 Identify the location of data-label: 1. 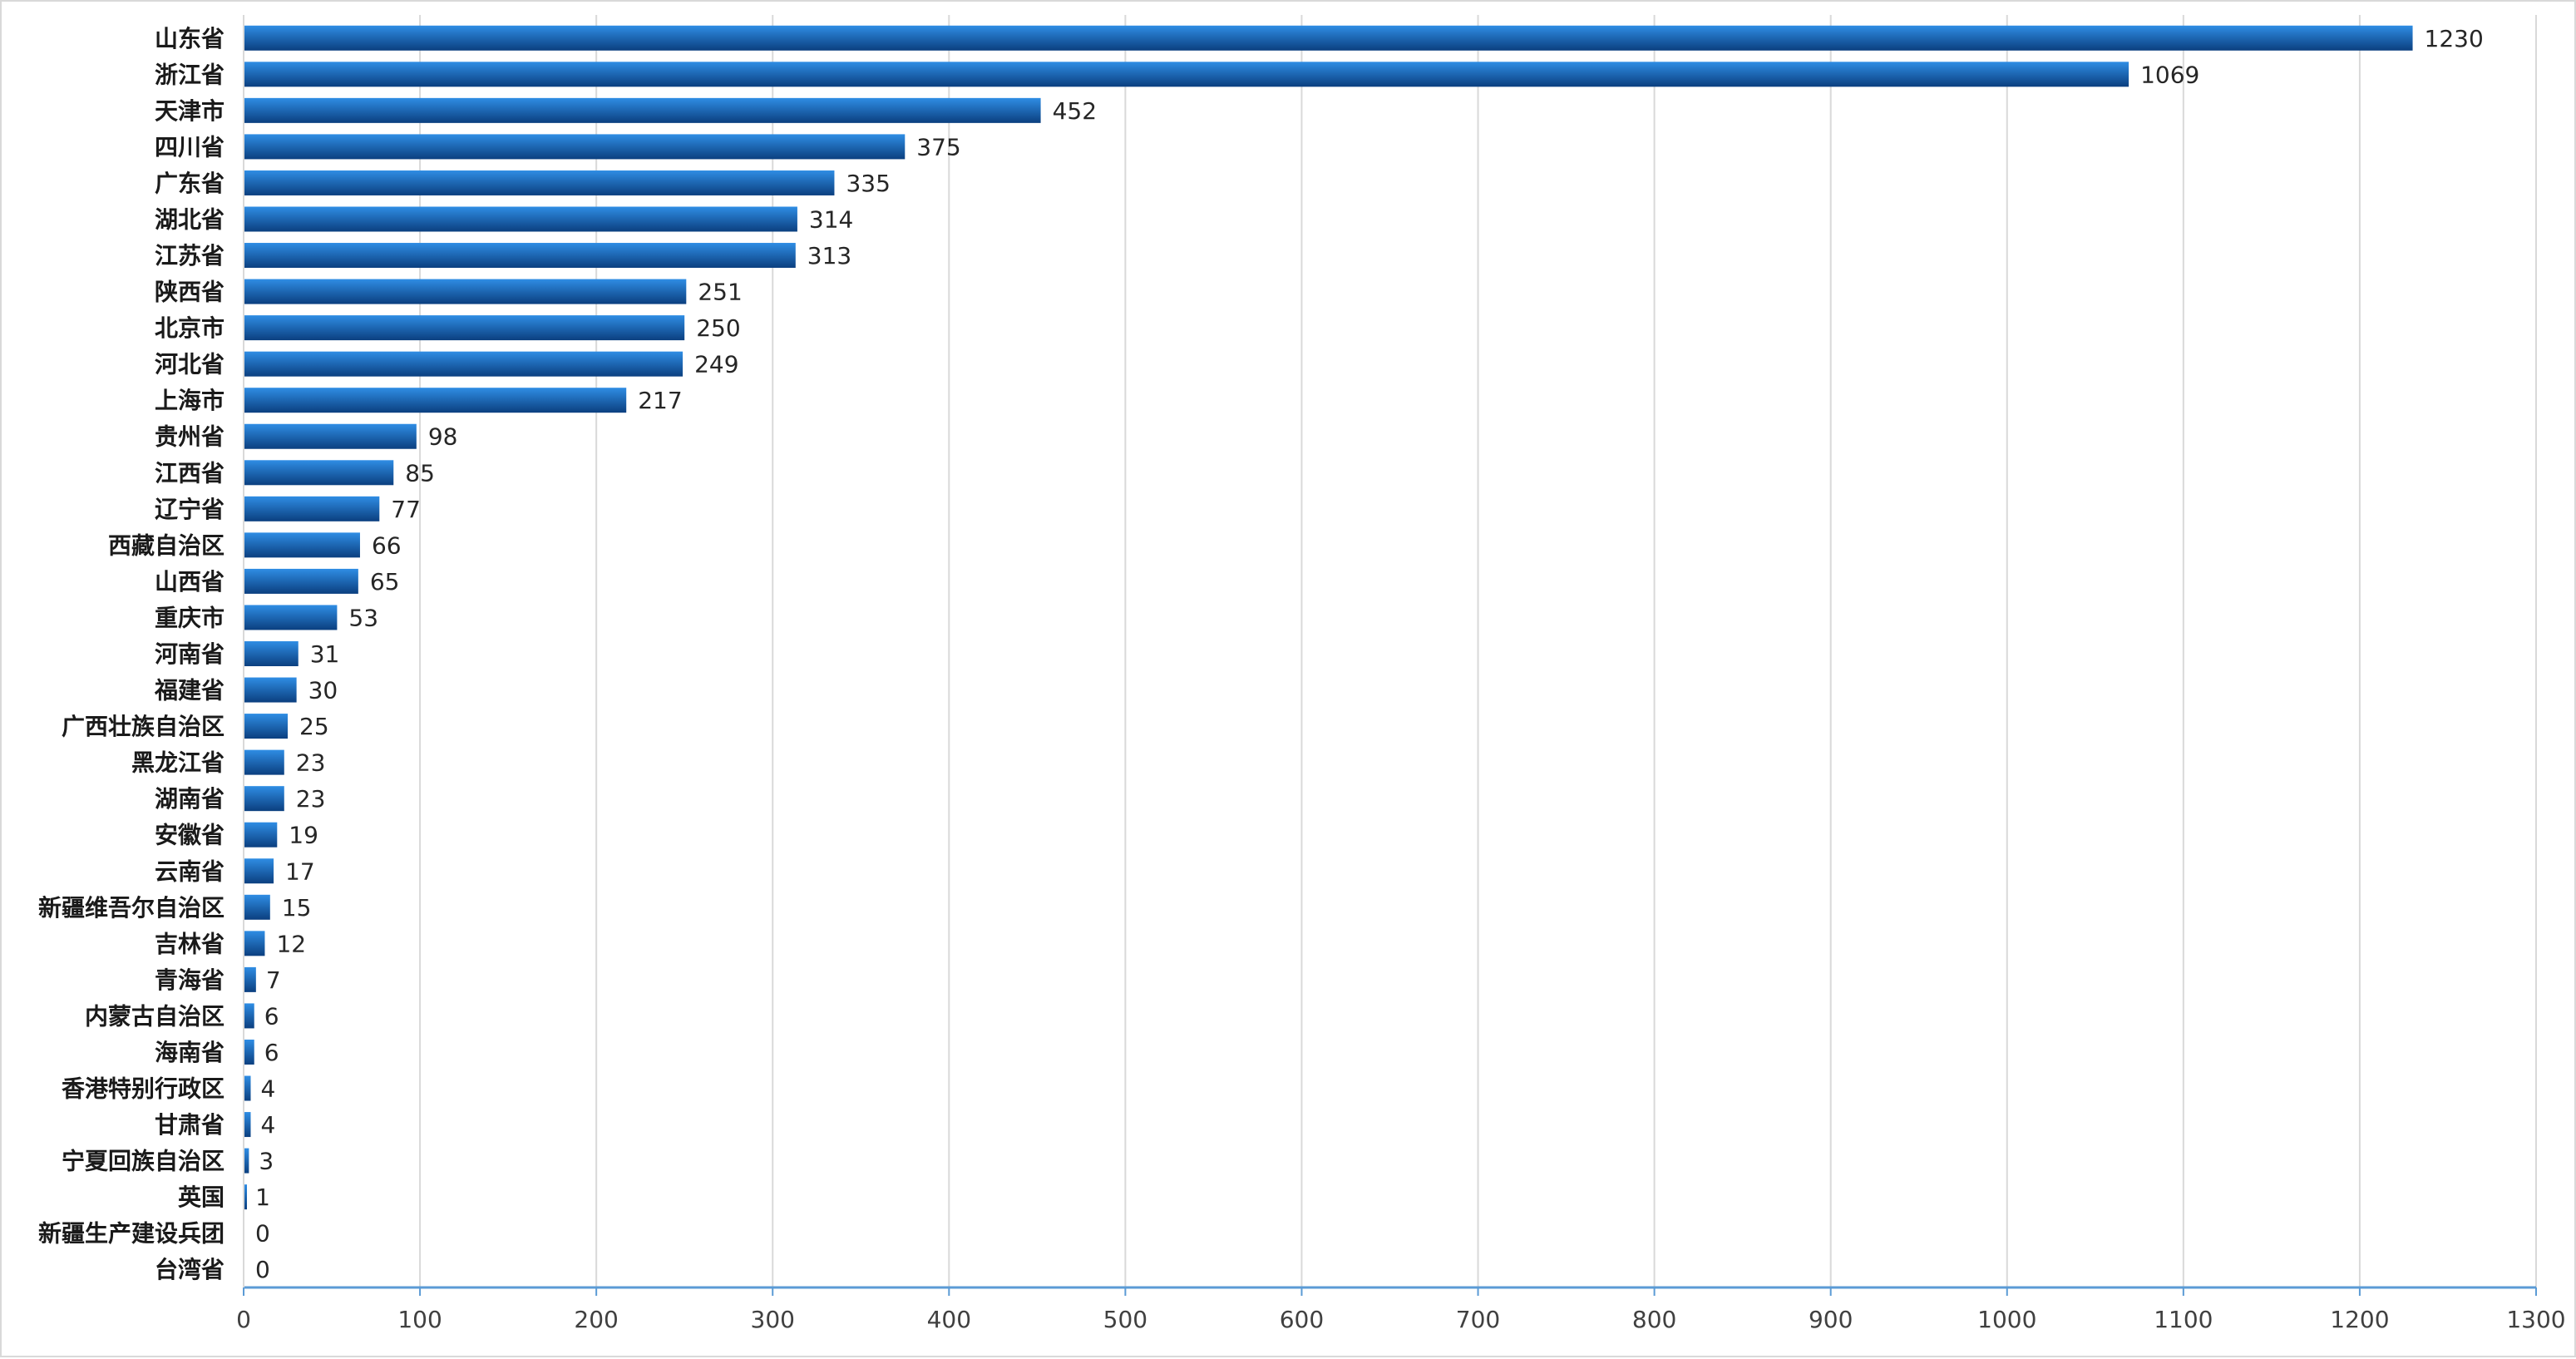
(262, 1197).